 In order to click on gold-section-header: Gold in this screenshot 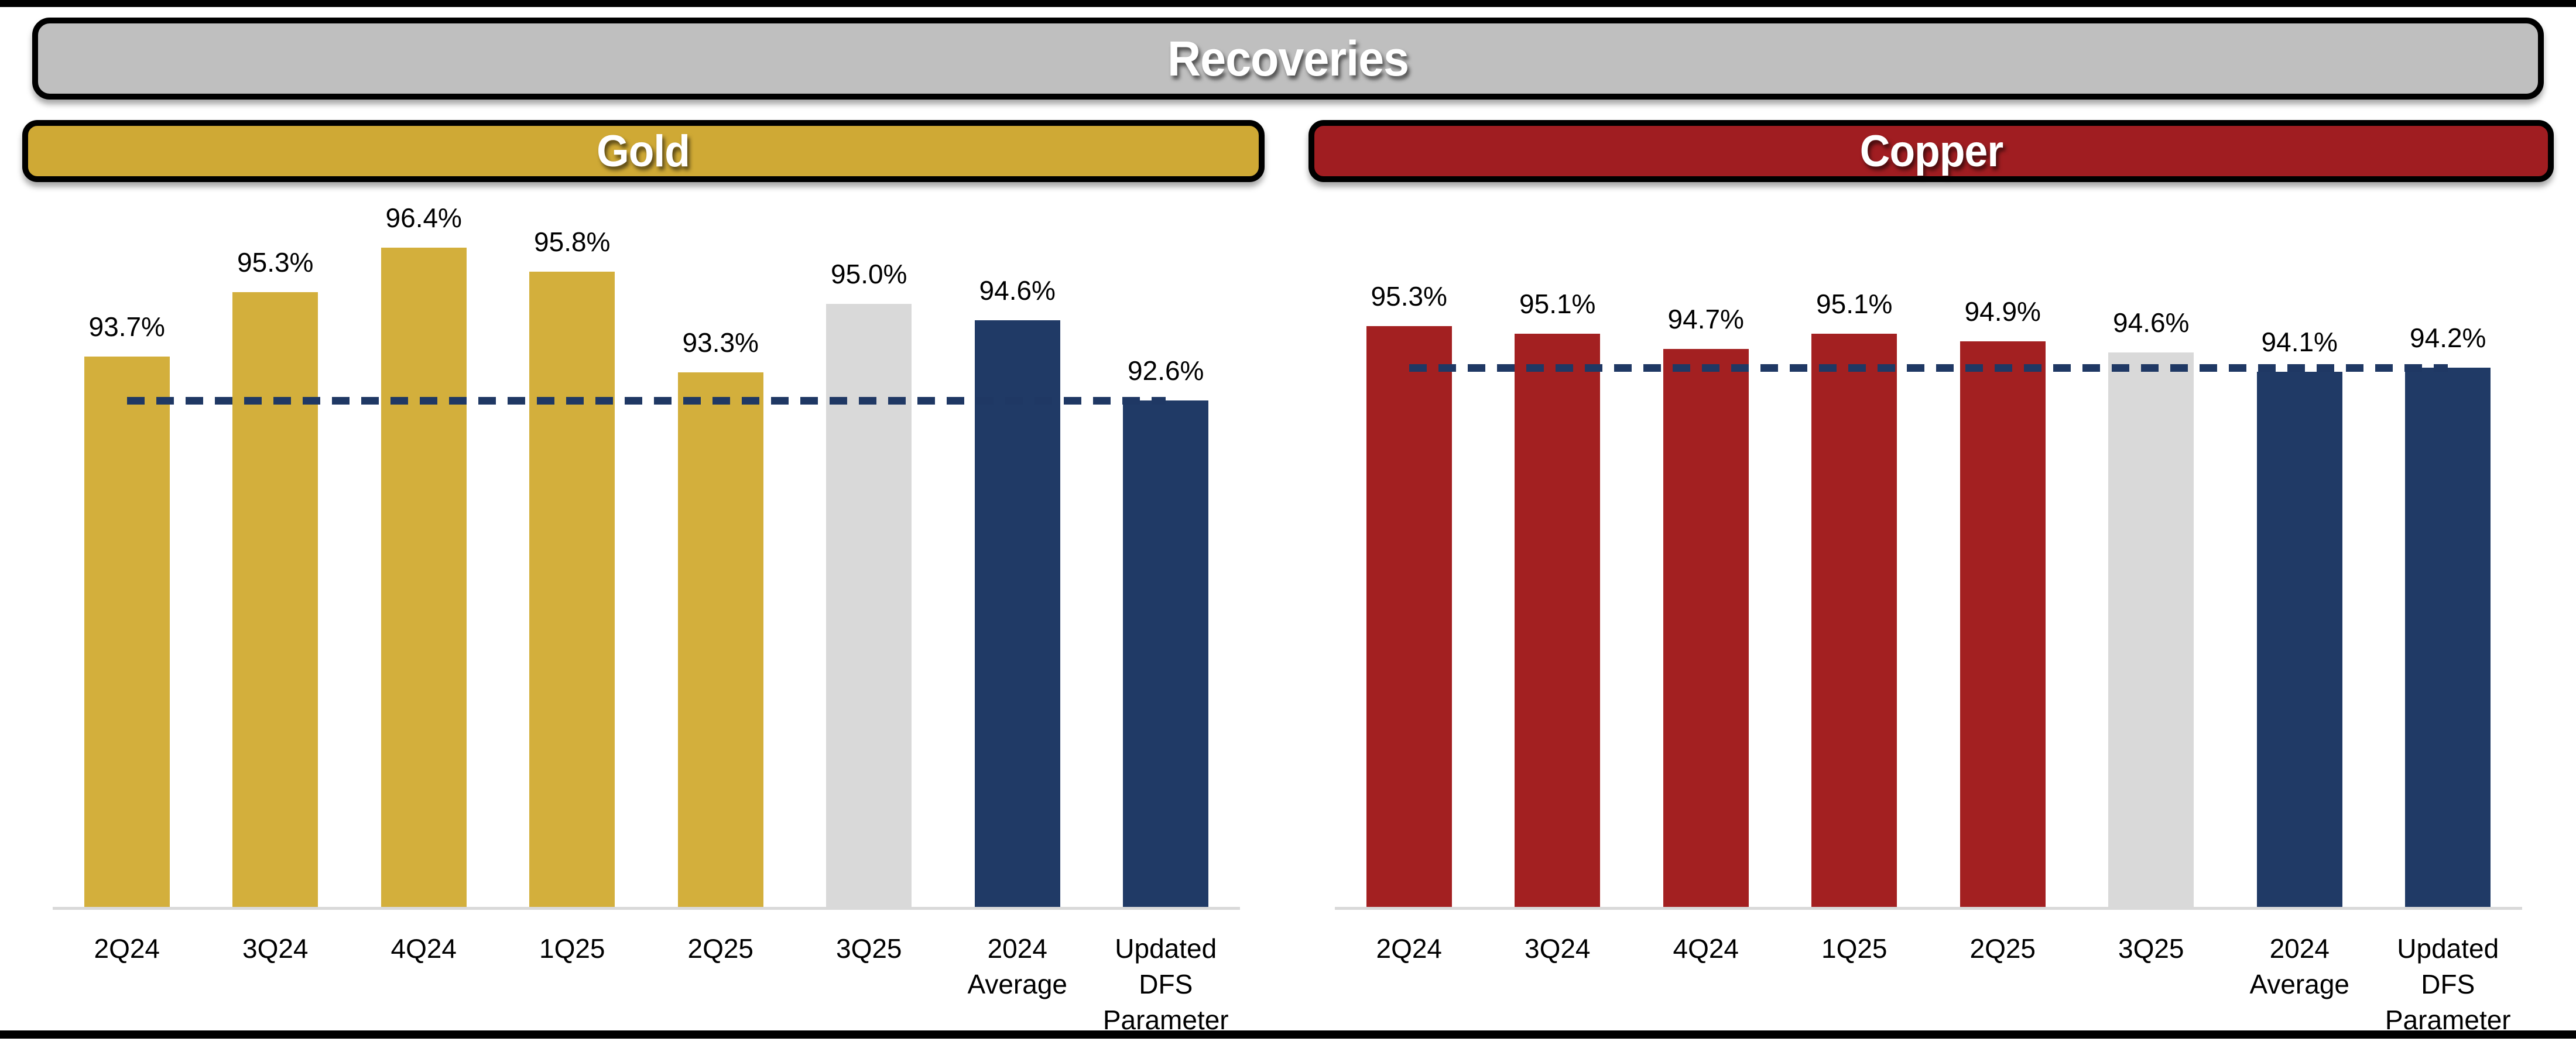, I will do `click(643, 151)`.